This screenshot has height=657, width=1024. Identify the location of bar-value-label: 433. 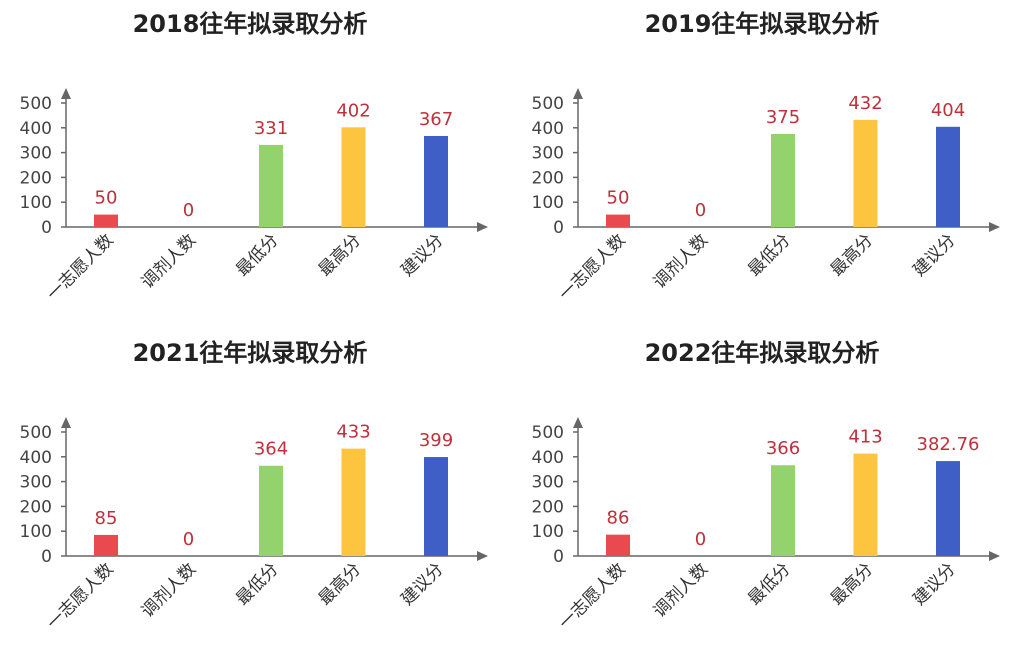
(353, 432).